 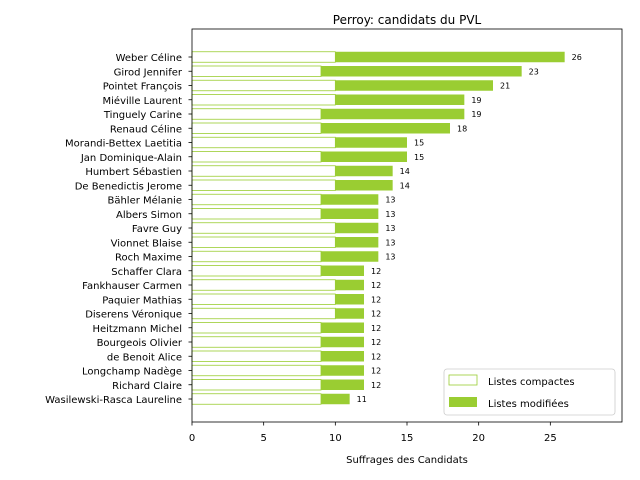 What do you see at coordinates (146, 272) in the screenshot?
I see `y-tick-label: Schaffer Clara` at bounding box center [146, 272].